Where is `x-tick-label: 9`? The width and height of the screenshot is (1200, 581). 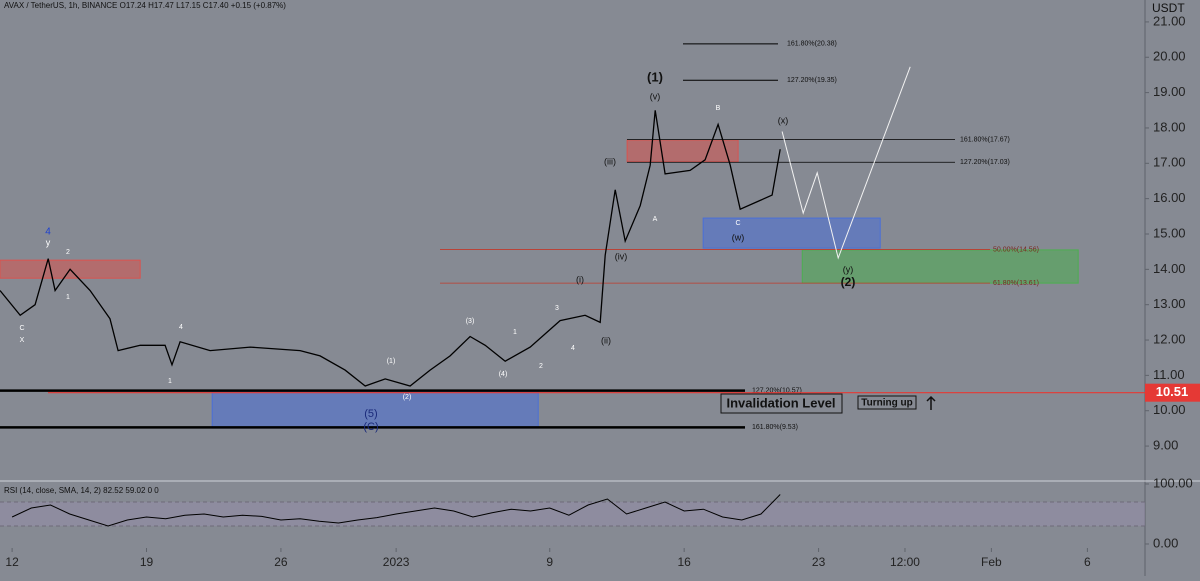
x-tick-label: 9 is located at coordinates (549, 562).